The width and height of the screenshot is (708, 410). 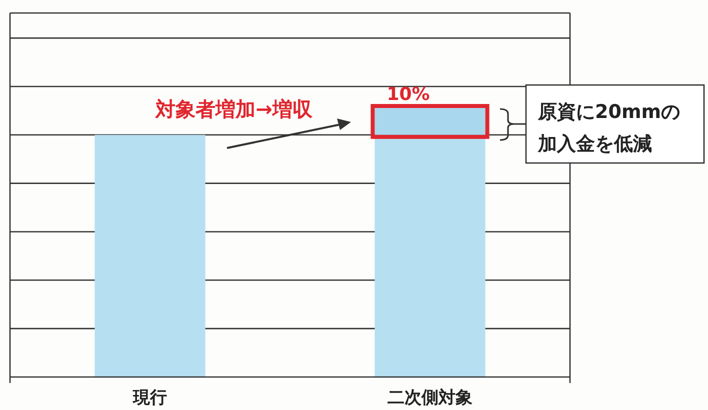 I want to click on annotation: 10%, so click(x=408, y=94).